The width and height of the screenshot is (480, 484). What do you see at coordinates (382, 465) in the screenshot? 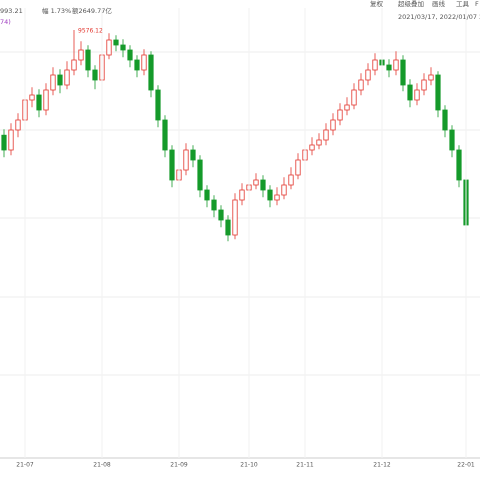
I see `x-tick-label: 21-12` at bounding box center [382, 465].